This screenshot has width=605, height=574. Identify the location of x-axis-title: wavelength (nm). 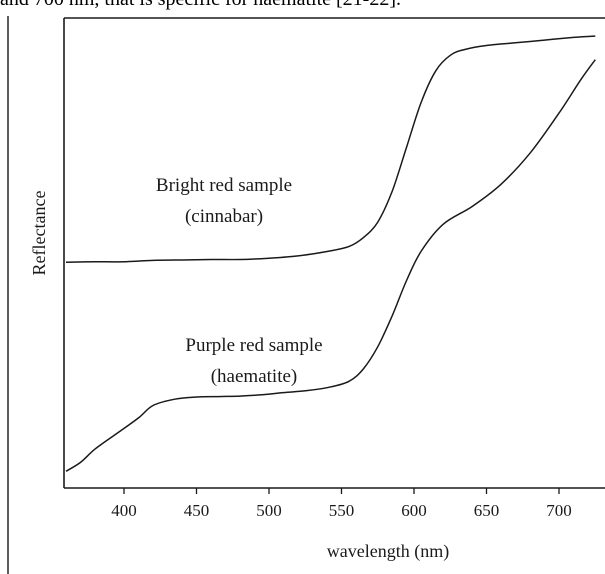
(388, 551).